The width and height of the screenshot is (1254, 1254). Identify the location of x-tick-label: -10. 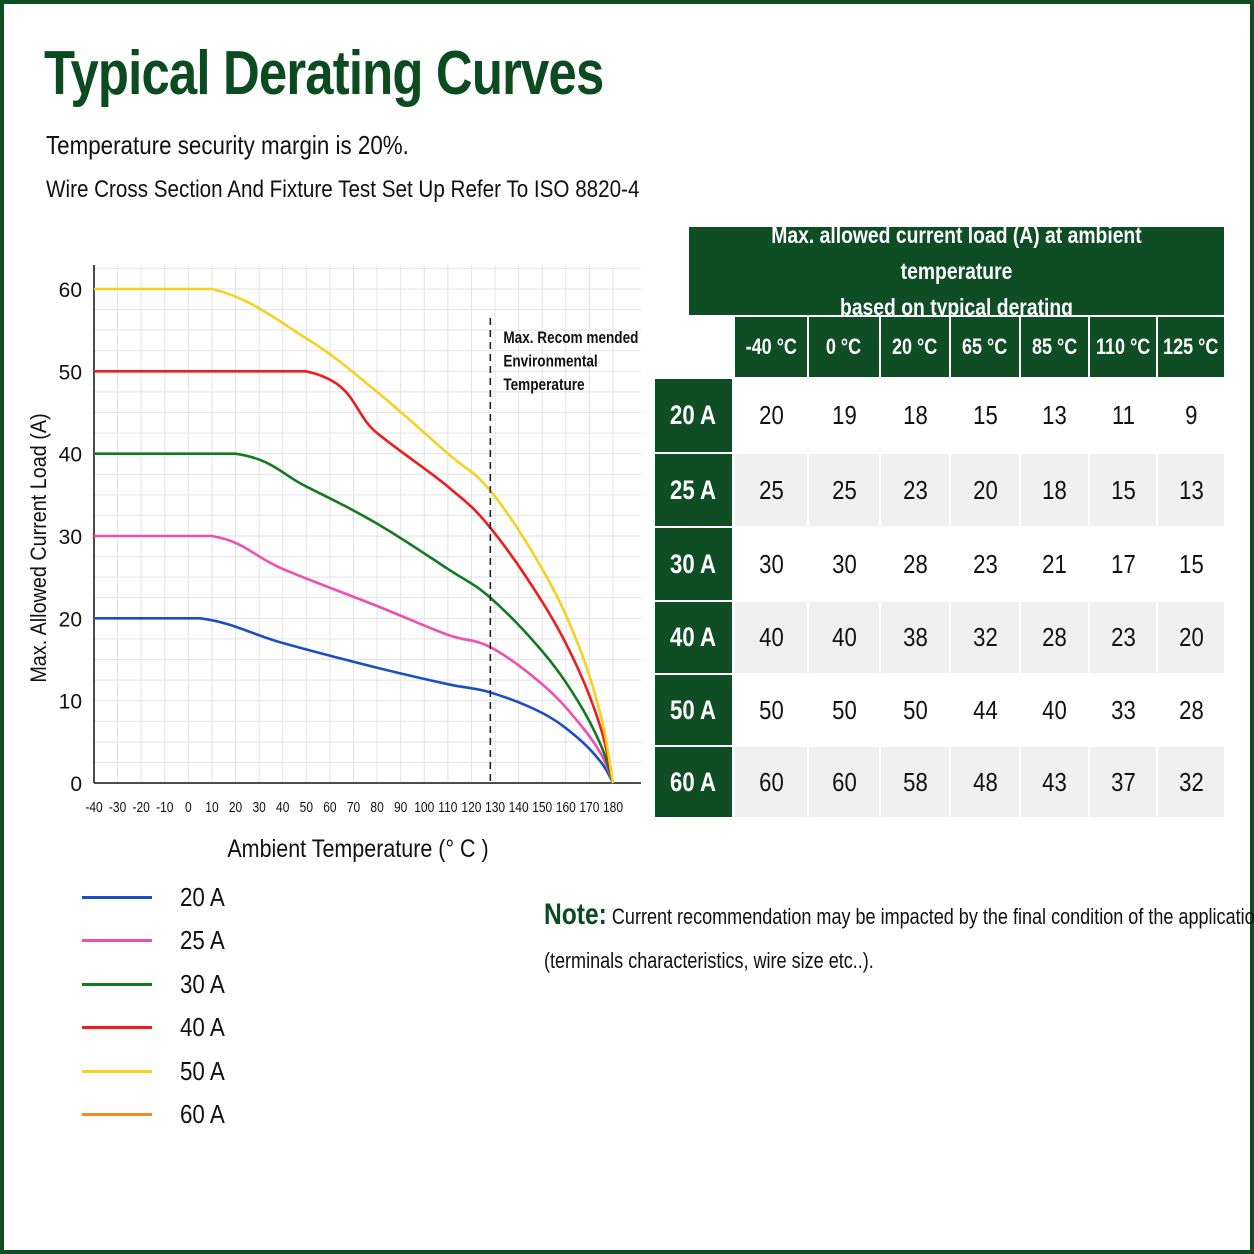
(165, 807).